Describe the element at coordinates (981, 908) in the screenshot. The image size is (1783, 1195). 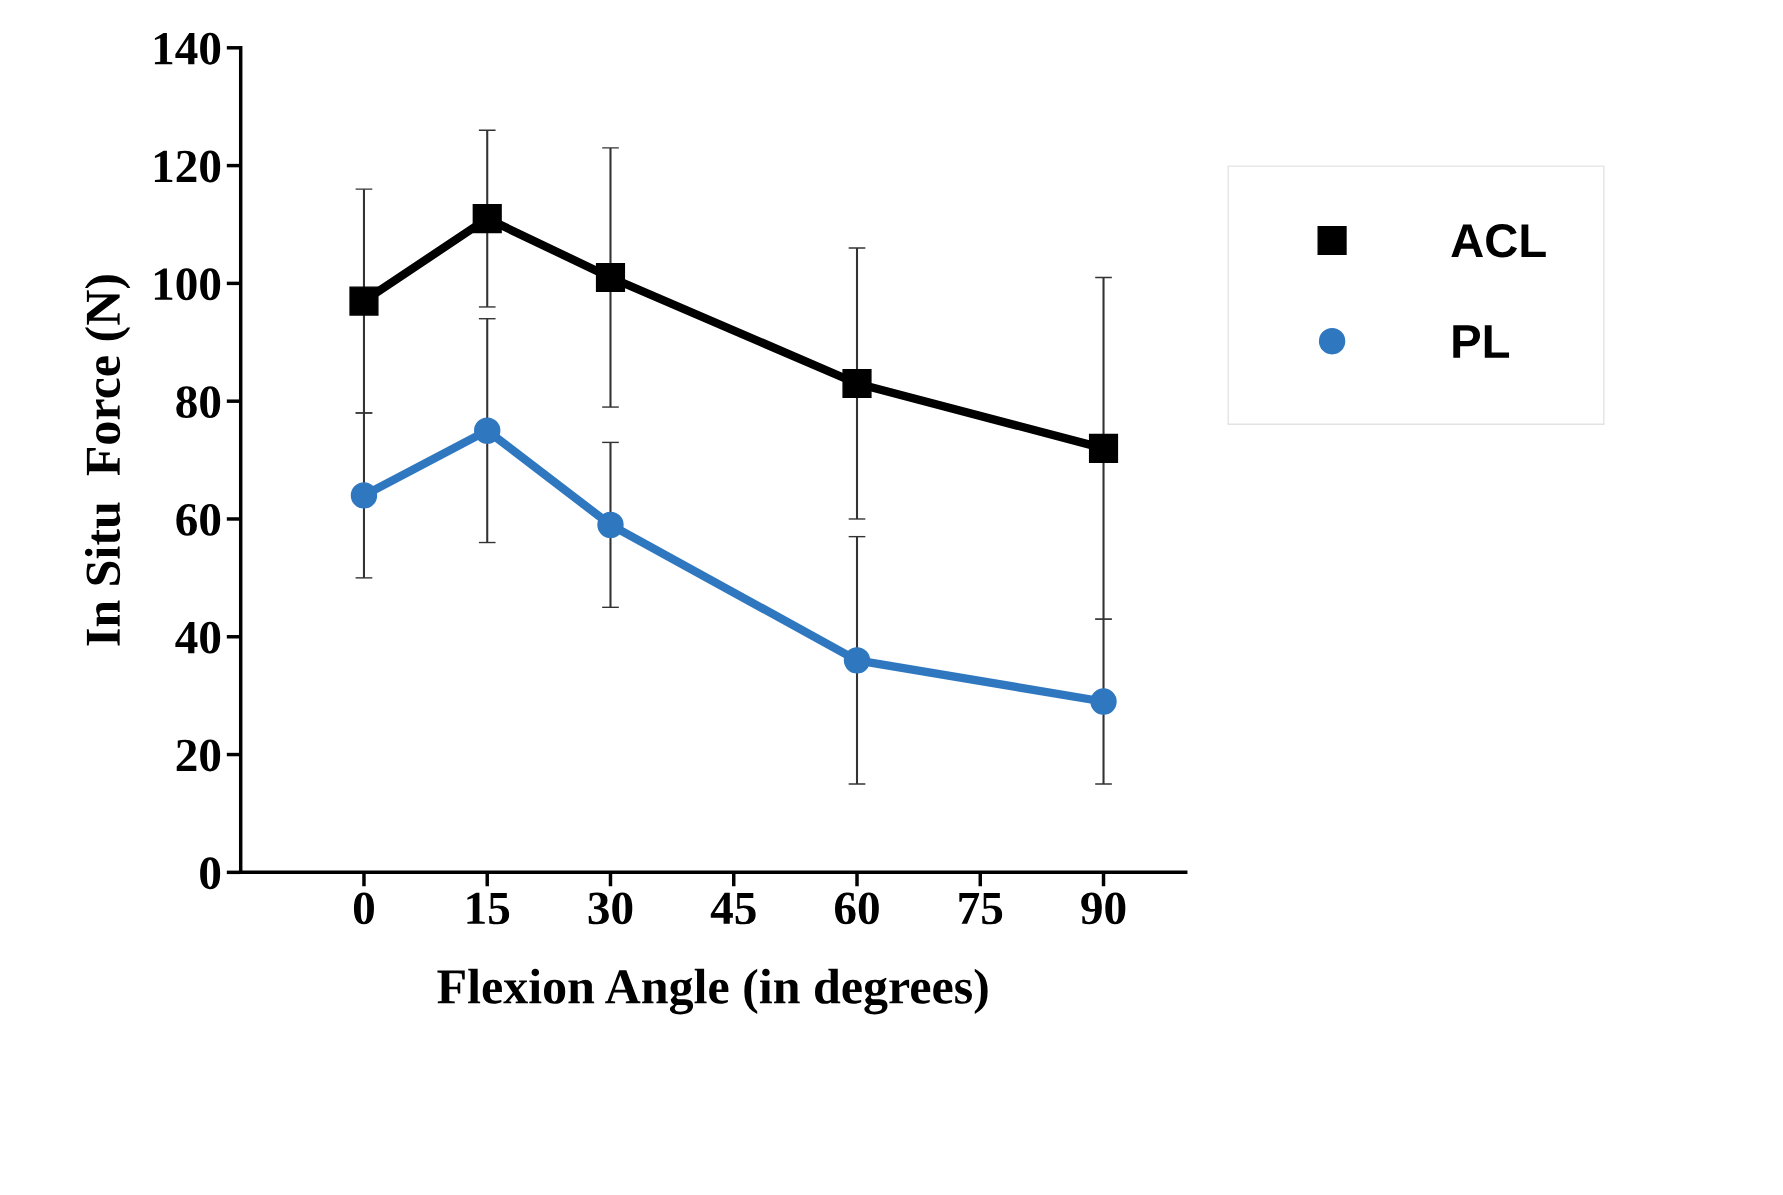
I see `x-tick-label: 75` at that location.